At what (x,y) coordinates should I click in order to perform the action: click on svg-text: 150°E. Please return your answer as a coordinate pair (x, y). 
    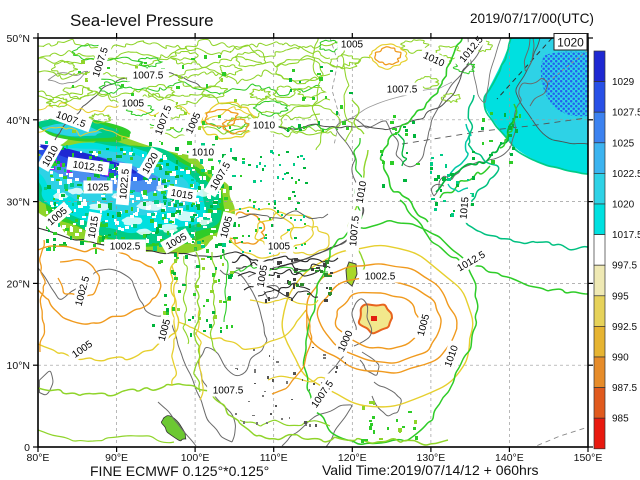
    Looking at the image, I should click on (588, 458).